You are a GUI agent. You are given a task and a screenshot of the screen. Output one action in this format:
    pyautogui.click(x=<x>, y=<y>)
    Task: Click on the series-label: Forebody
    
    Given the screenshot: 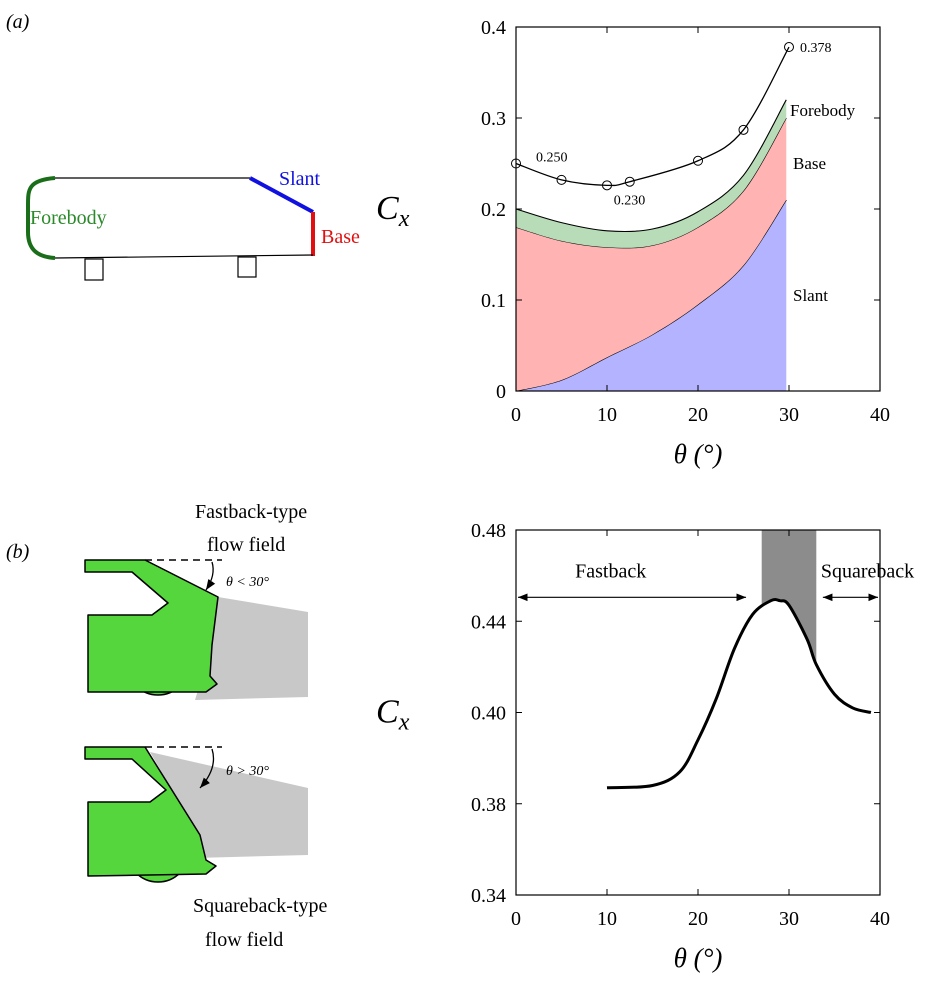 What is the action you would take?
    pyautogui.click(x=823, y=110)
    